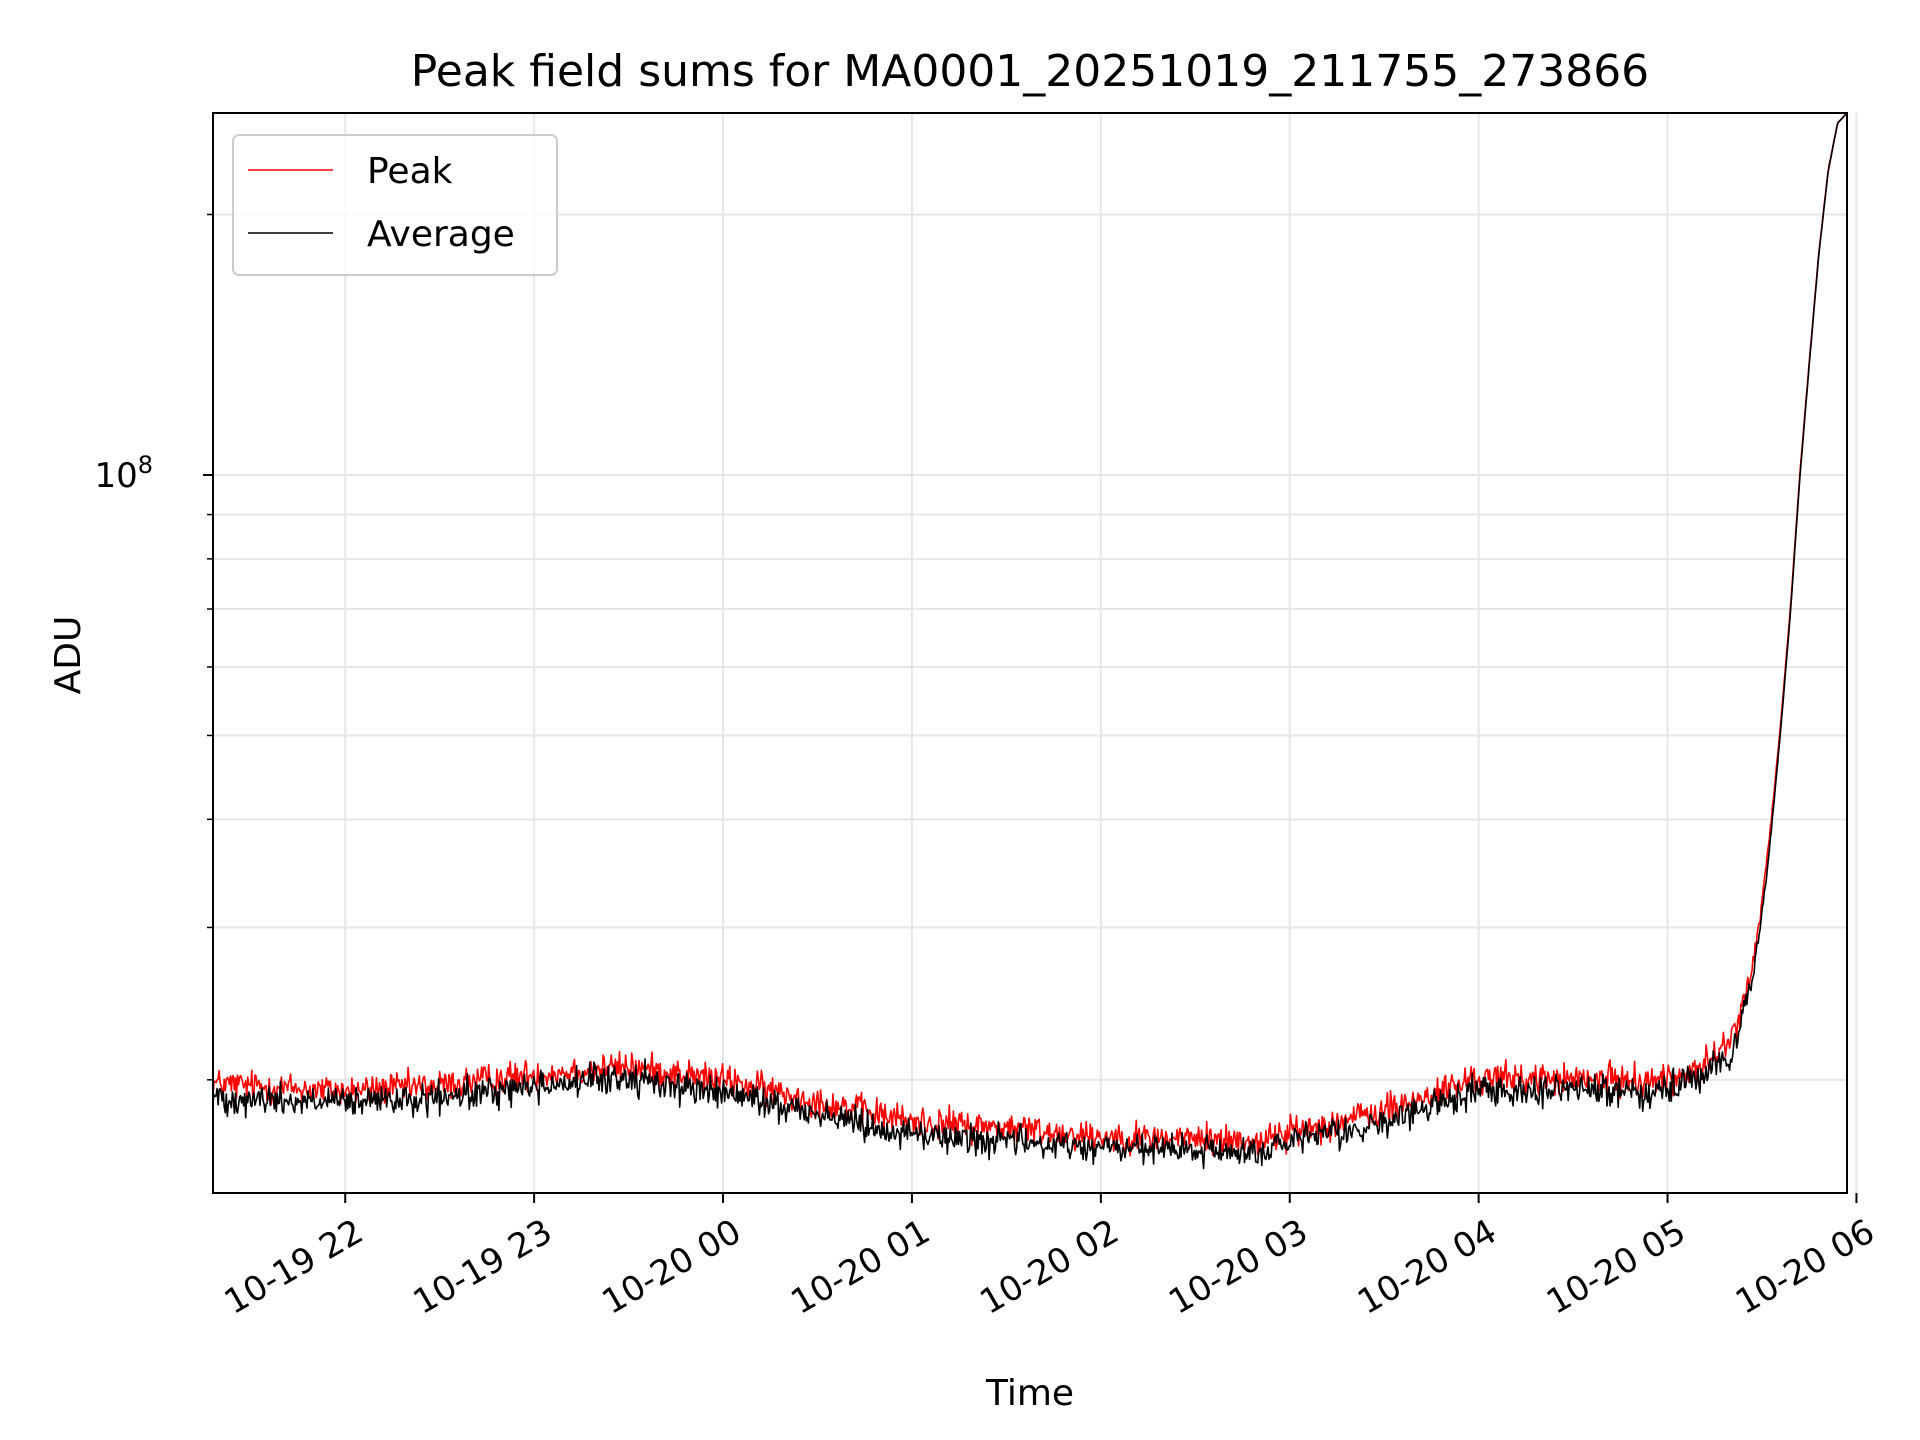 Image resolution: width=1920 pixels, height=1440 pixels. I want to click on y-tick-label: 108, so click(123, 473).